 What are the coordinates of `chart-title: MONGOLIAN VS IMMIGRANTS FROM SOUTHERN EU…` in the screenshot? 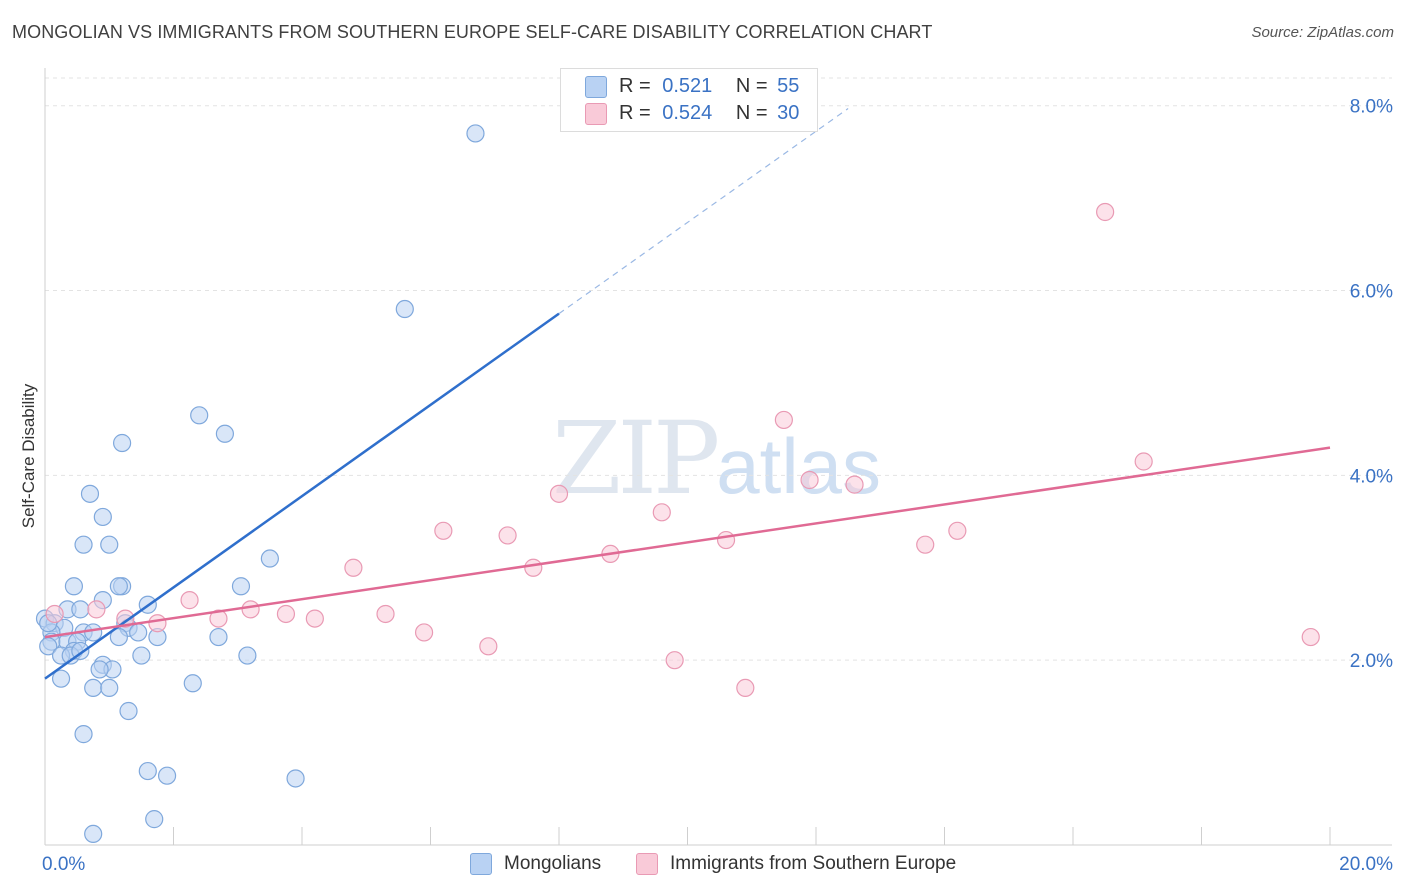 It's located at (472, 32).